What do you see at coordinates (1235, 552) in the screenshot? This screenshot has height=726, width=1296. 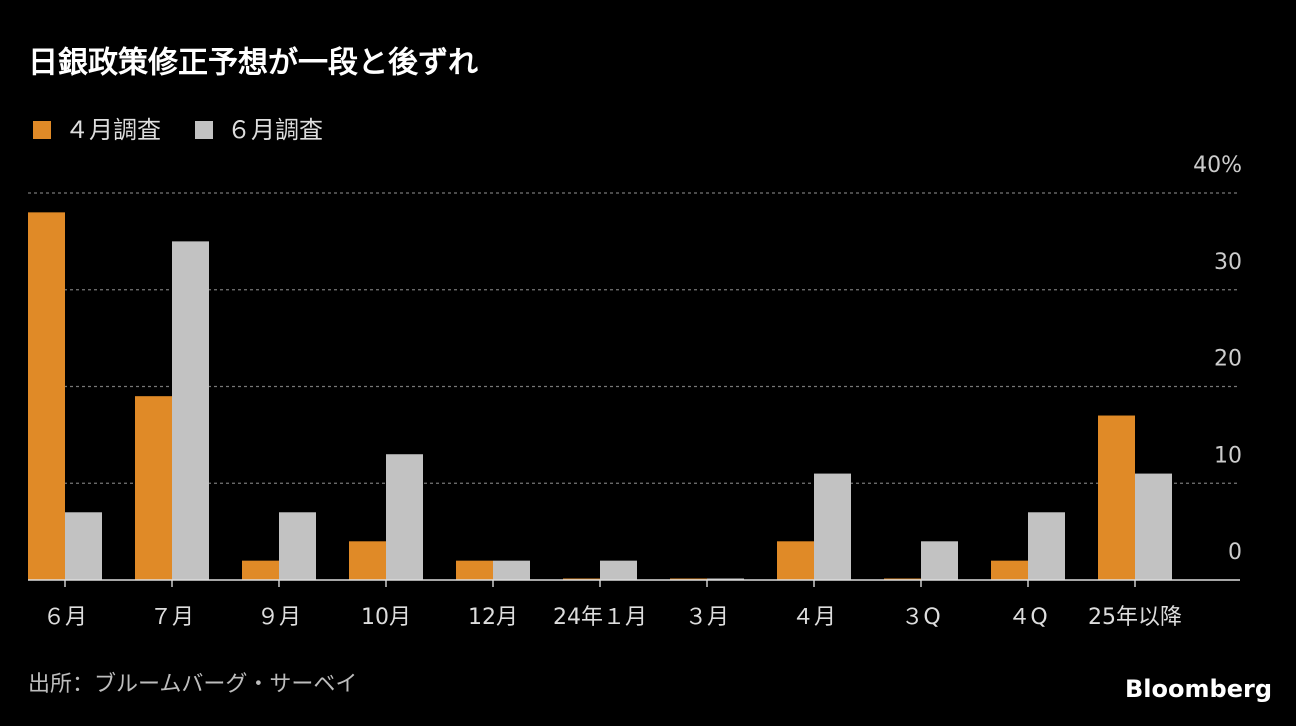 I see `y-tick-label: 0` at bounding box center [1235, 552].